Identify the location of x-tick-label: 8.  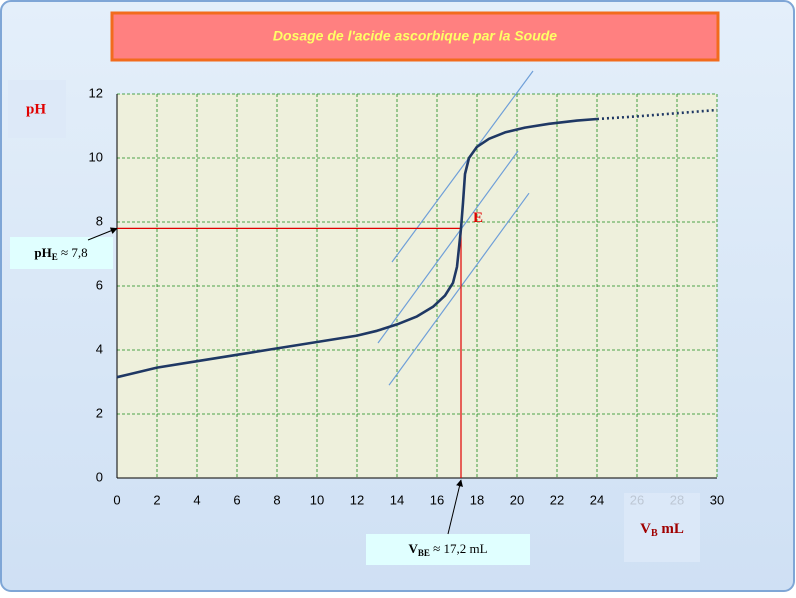
(276, 499).